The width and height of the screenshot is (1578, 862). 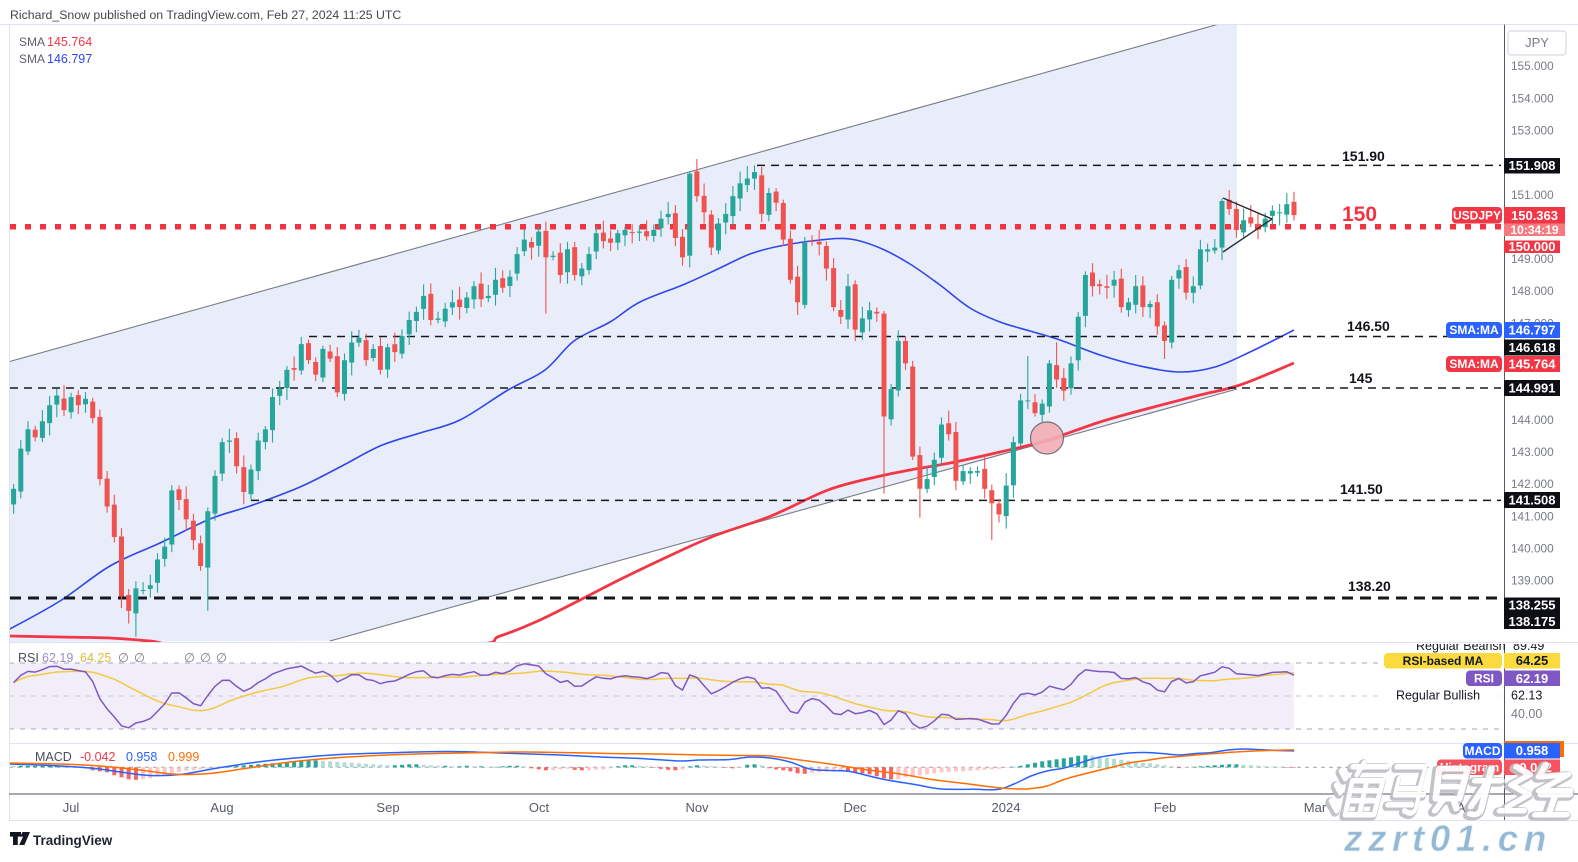 I want to click on svg-text: 139.000, so click(x=1532, y=581).